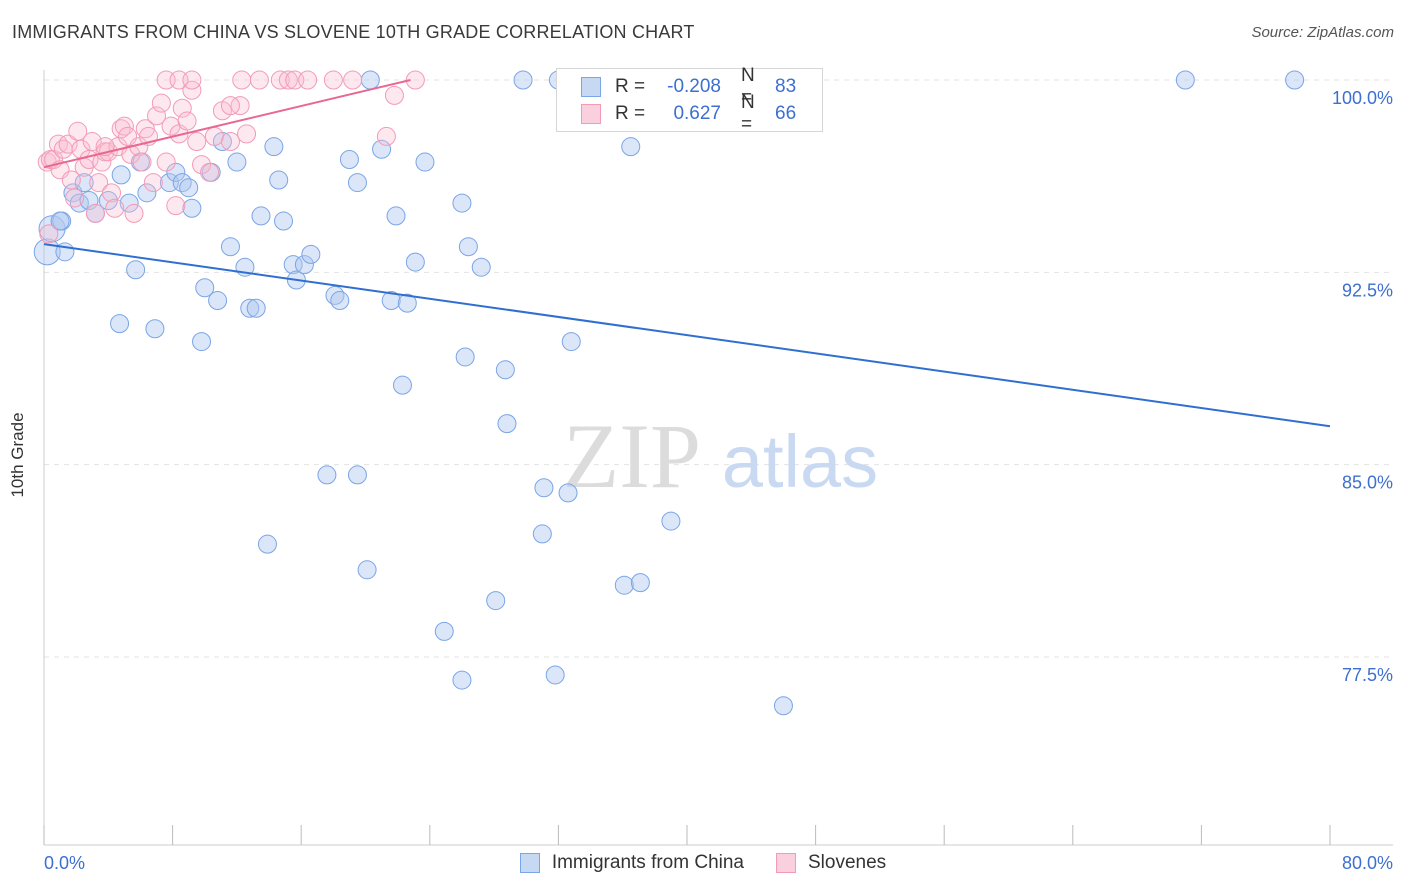 This screenshot has height=892, width=1406. Describe the element at coordinates (227, 124) in the screenshot. I see `trend-line` at that location.